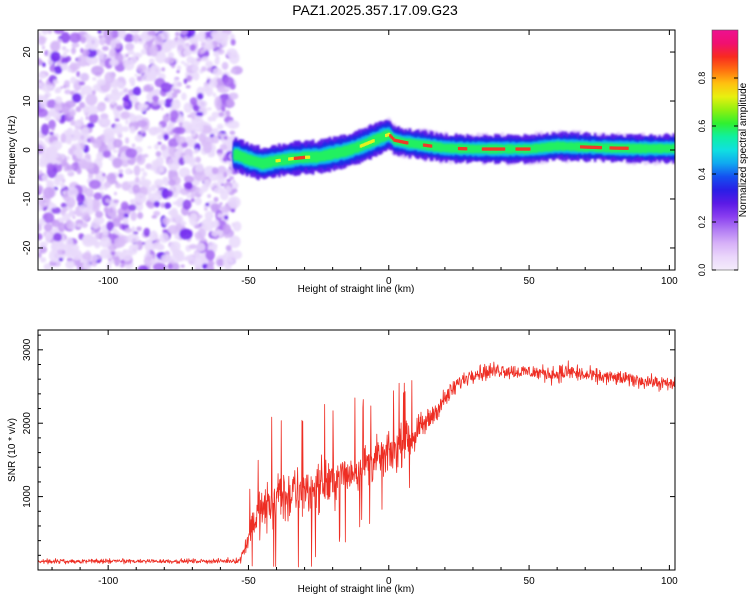  I want to click on spectrogram-y-axis-label: Frequency (Hz), so click(12, 150).